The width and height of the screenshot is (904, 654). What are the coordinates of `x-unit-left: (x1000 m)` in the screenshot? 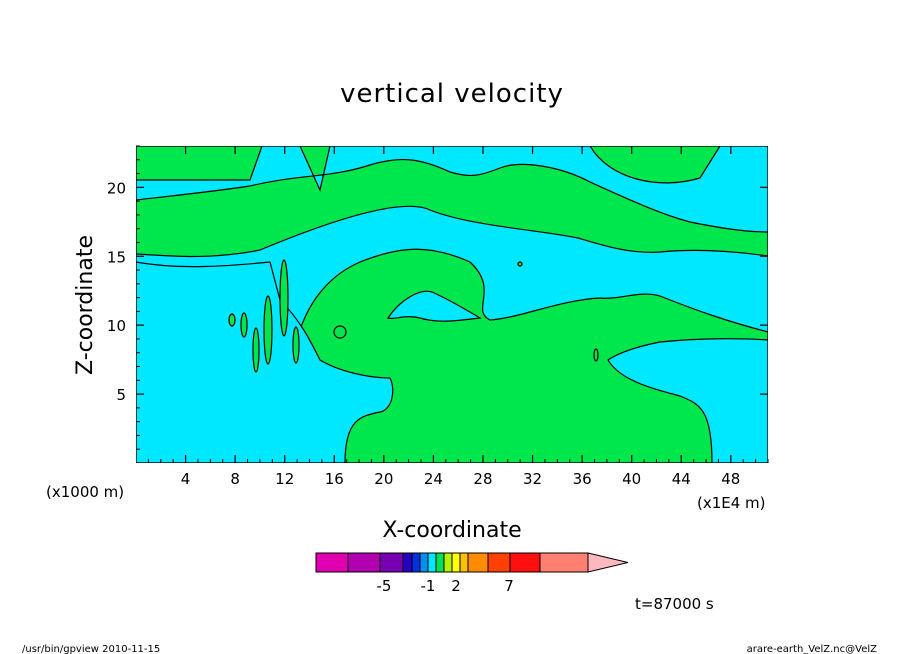 It's located at (85, 492).